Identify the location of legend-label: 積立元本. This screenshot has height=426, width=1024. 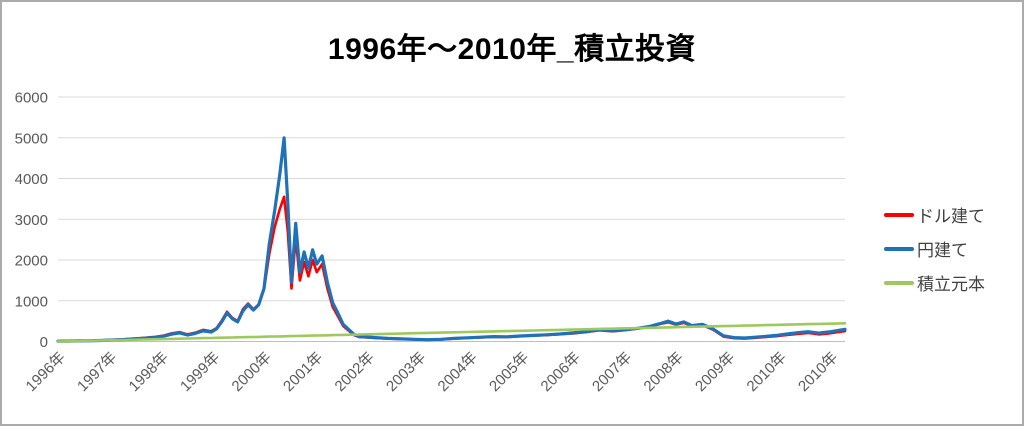
(951, 284).